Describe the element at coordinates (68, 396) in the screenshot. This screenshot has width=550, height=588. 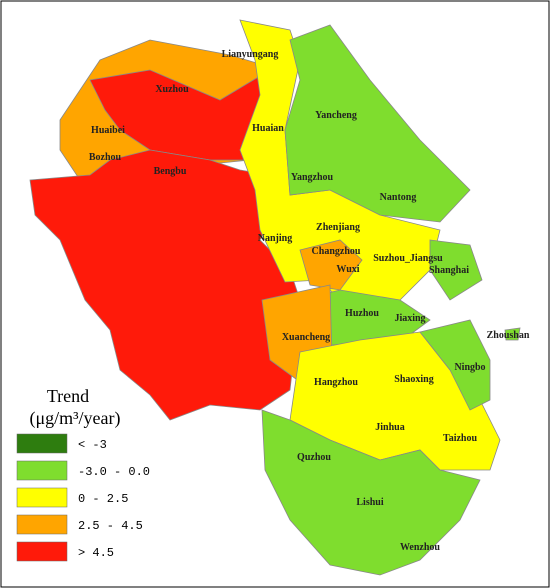
I see `legend-title: Trend` at that location.